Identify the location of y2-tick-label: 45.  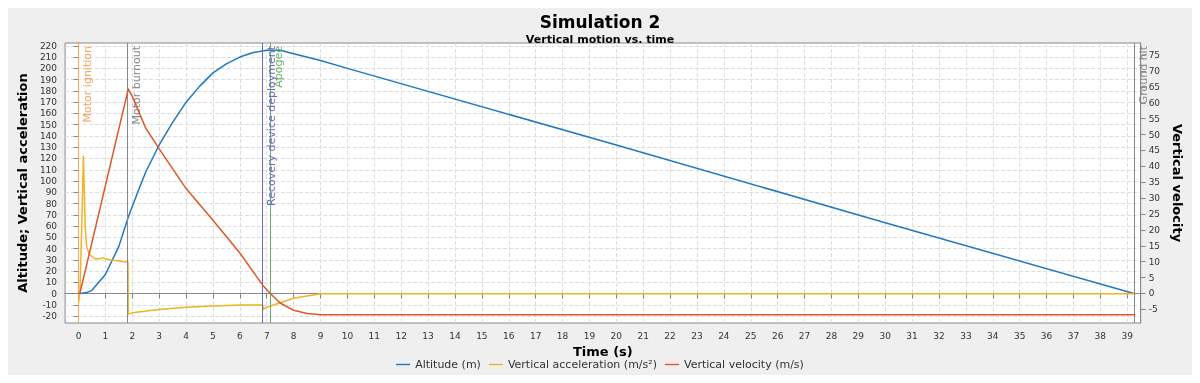
(1154, 150).